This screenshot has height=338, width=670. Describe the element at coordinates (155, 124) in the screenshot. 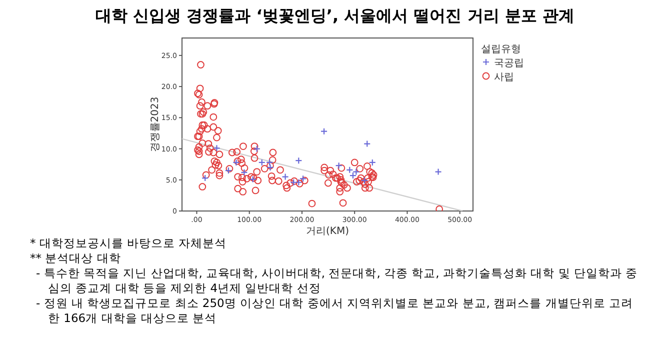

I see `y-axis-title: 경쟁률2023` at that location.